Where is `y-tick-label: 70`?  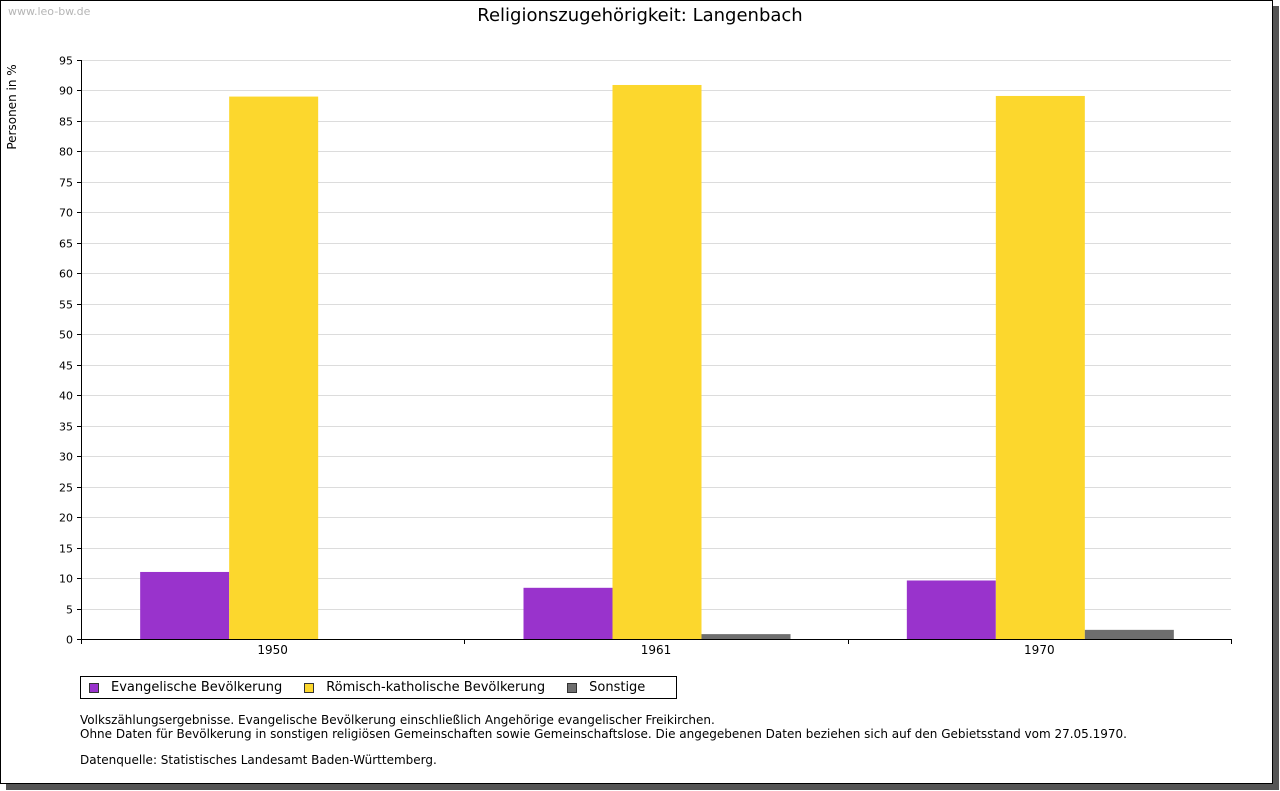
y-tick-label: 70 is located at coordinates (66, 213).